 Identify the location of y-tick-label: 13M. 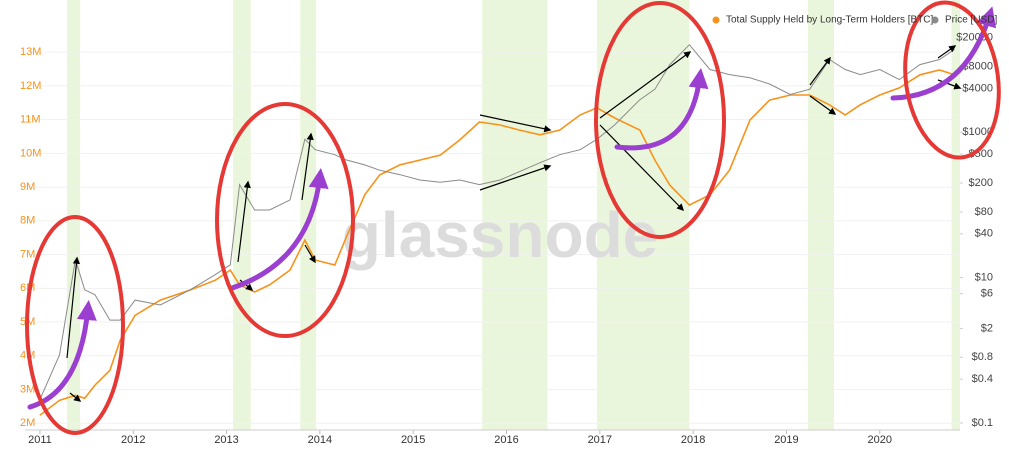
(30, 52).